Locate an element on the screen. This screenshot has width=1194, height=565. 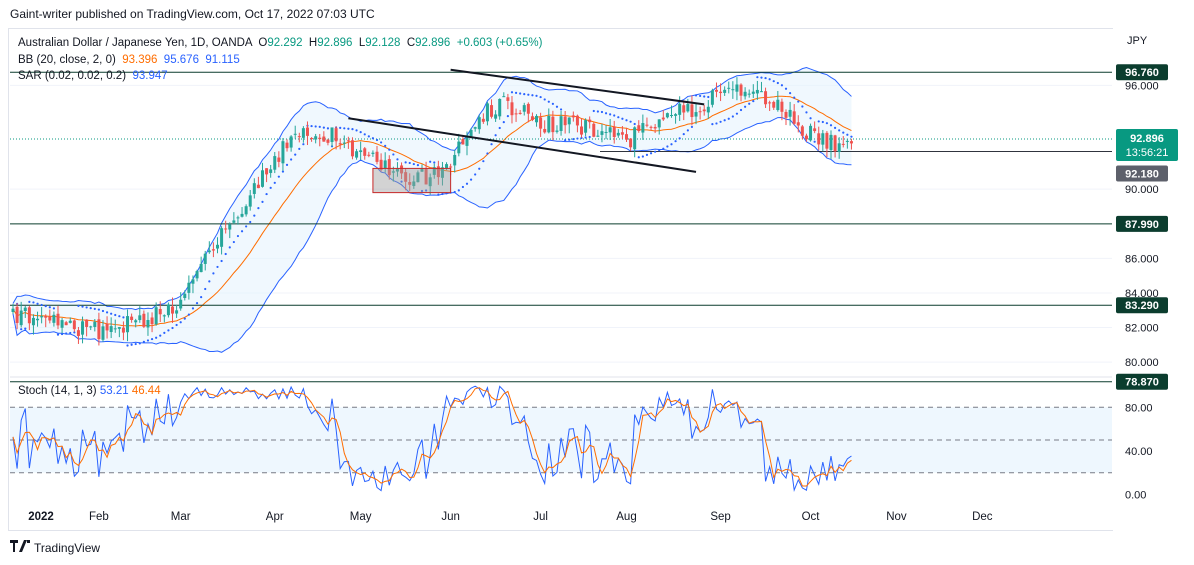
demand-zone-box is located at coordinates (412, 180).